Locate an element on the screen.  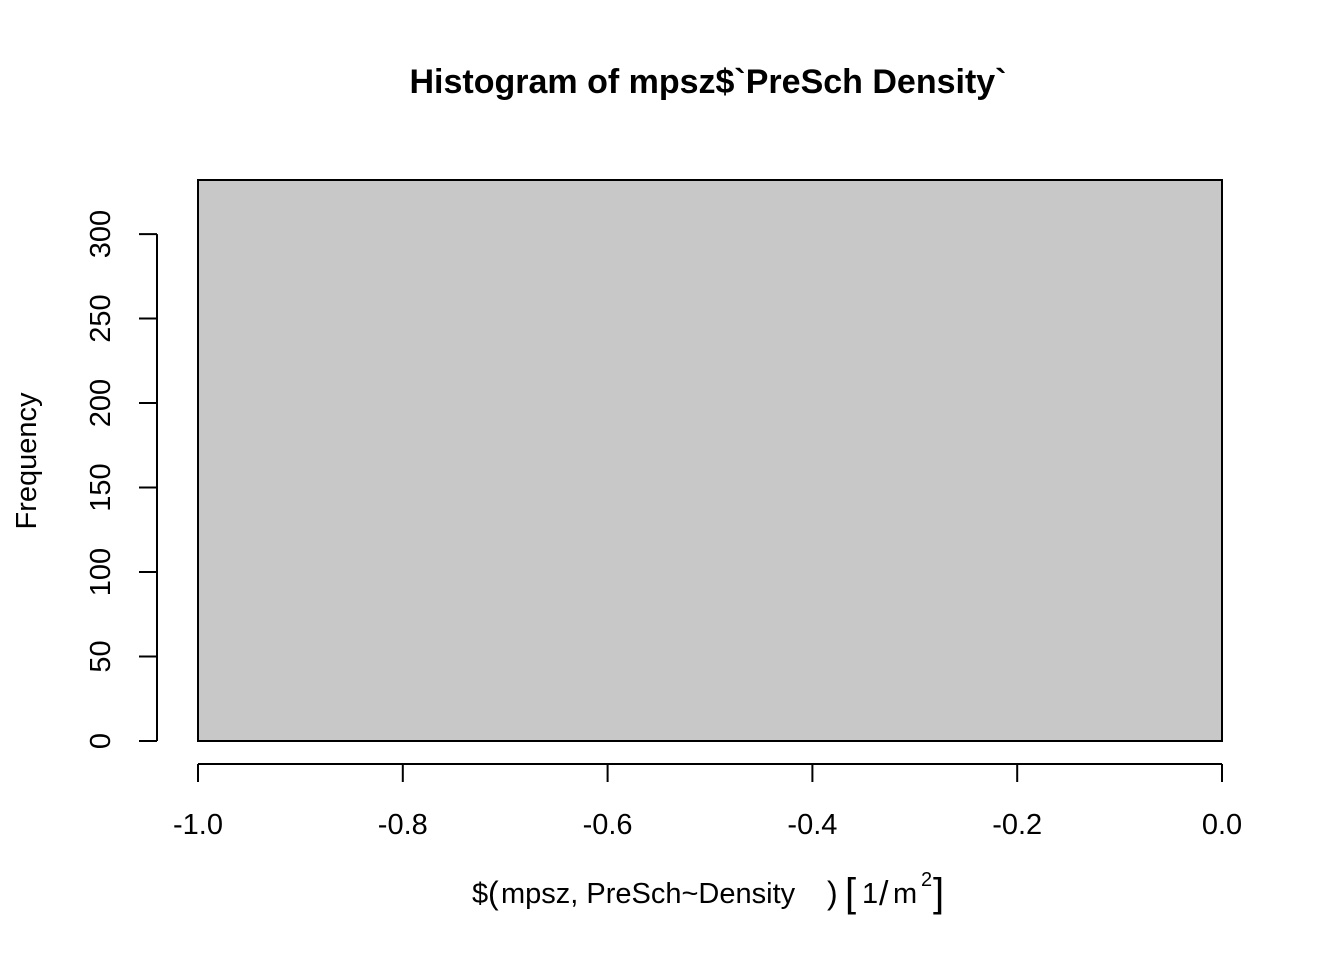
x-label-slash: / is located at coordinates (884, 894).